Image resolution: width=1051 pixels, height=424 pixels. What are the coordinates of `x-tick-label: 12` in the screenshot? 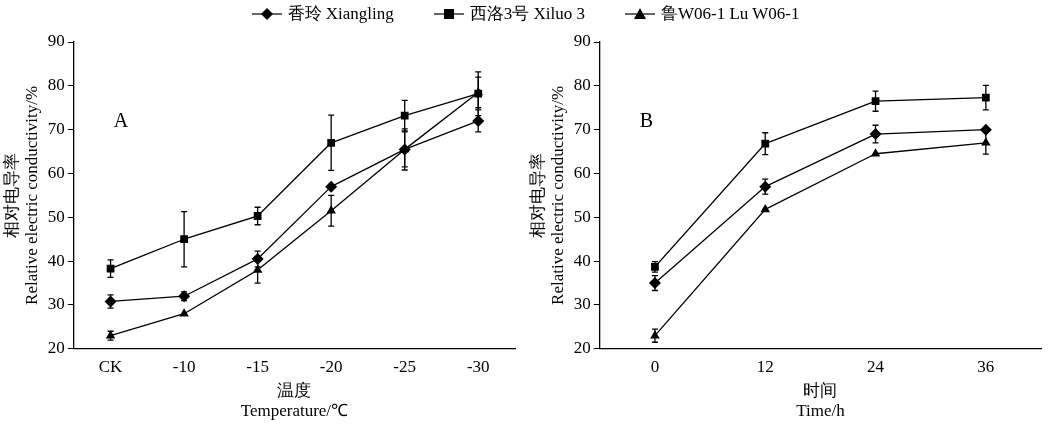 It's located at (765, 367).